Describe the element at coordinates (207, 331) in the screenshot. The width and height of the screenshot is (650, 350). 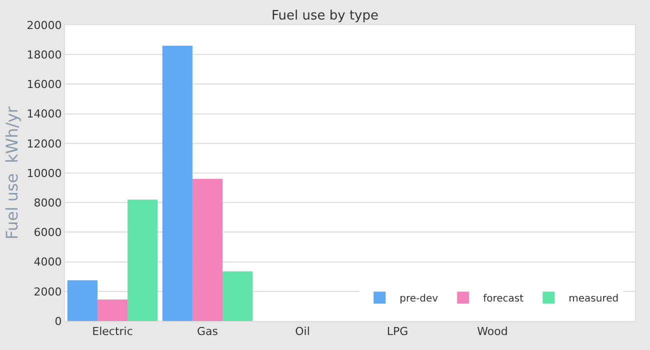
I see `x-tick-label: Gas` at that location.